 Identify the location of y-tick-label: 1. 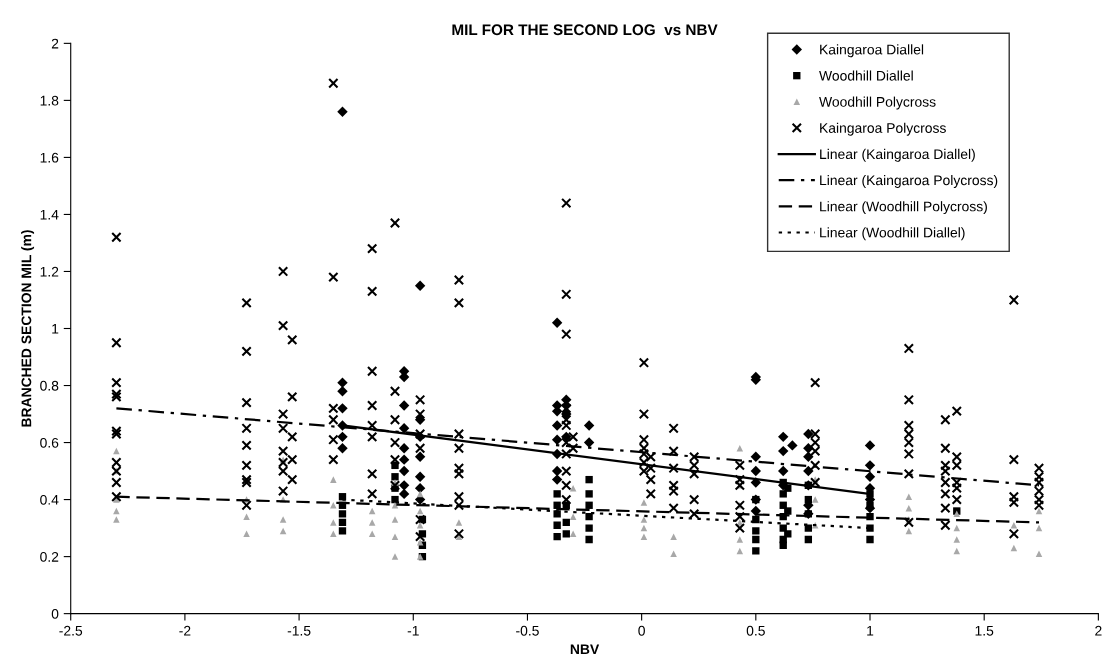
(55, 328).